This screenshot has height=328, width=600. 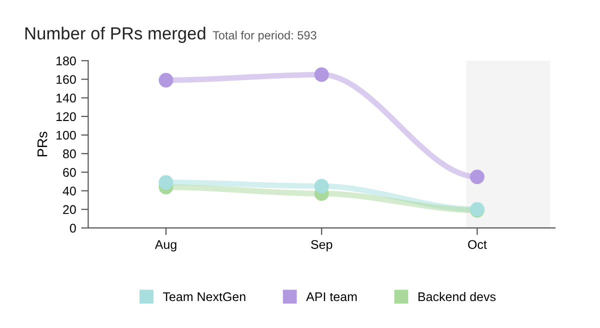 I want to click on y-tick-label: 20, so click(x=69, y=209).